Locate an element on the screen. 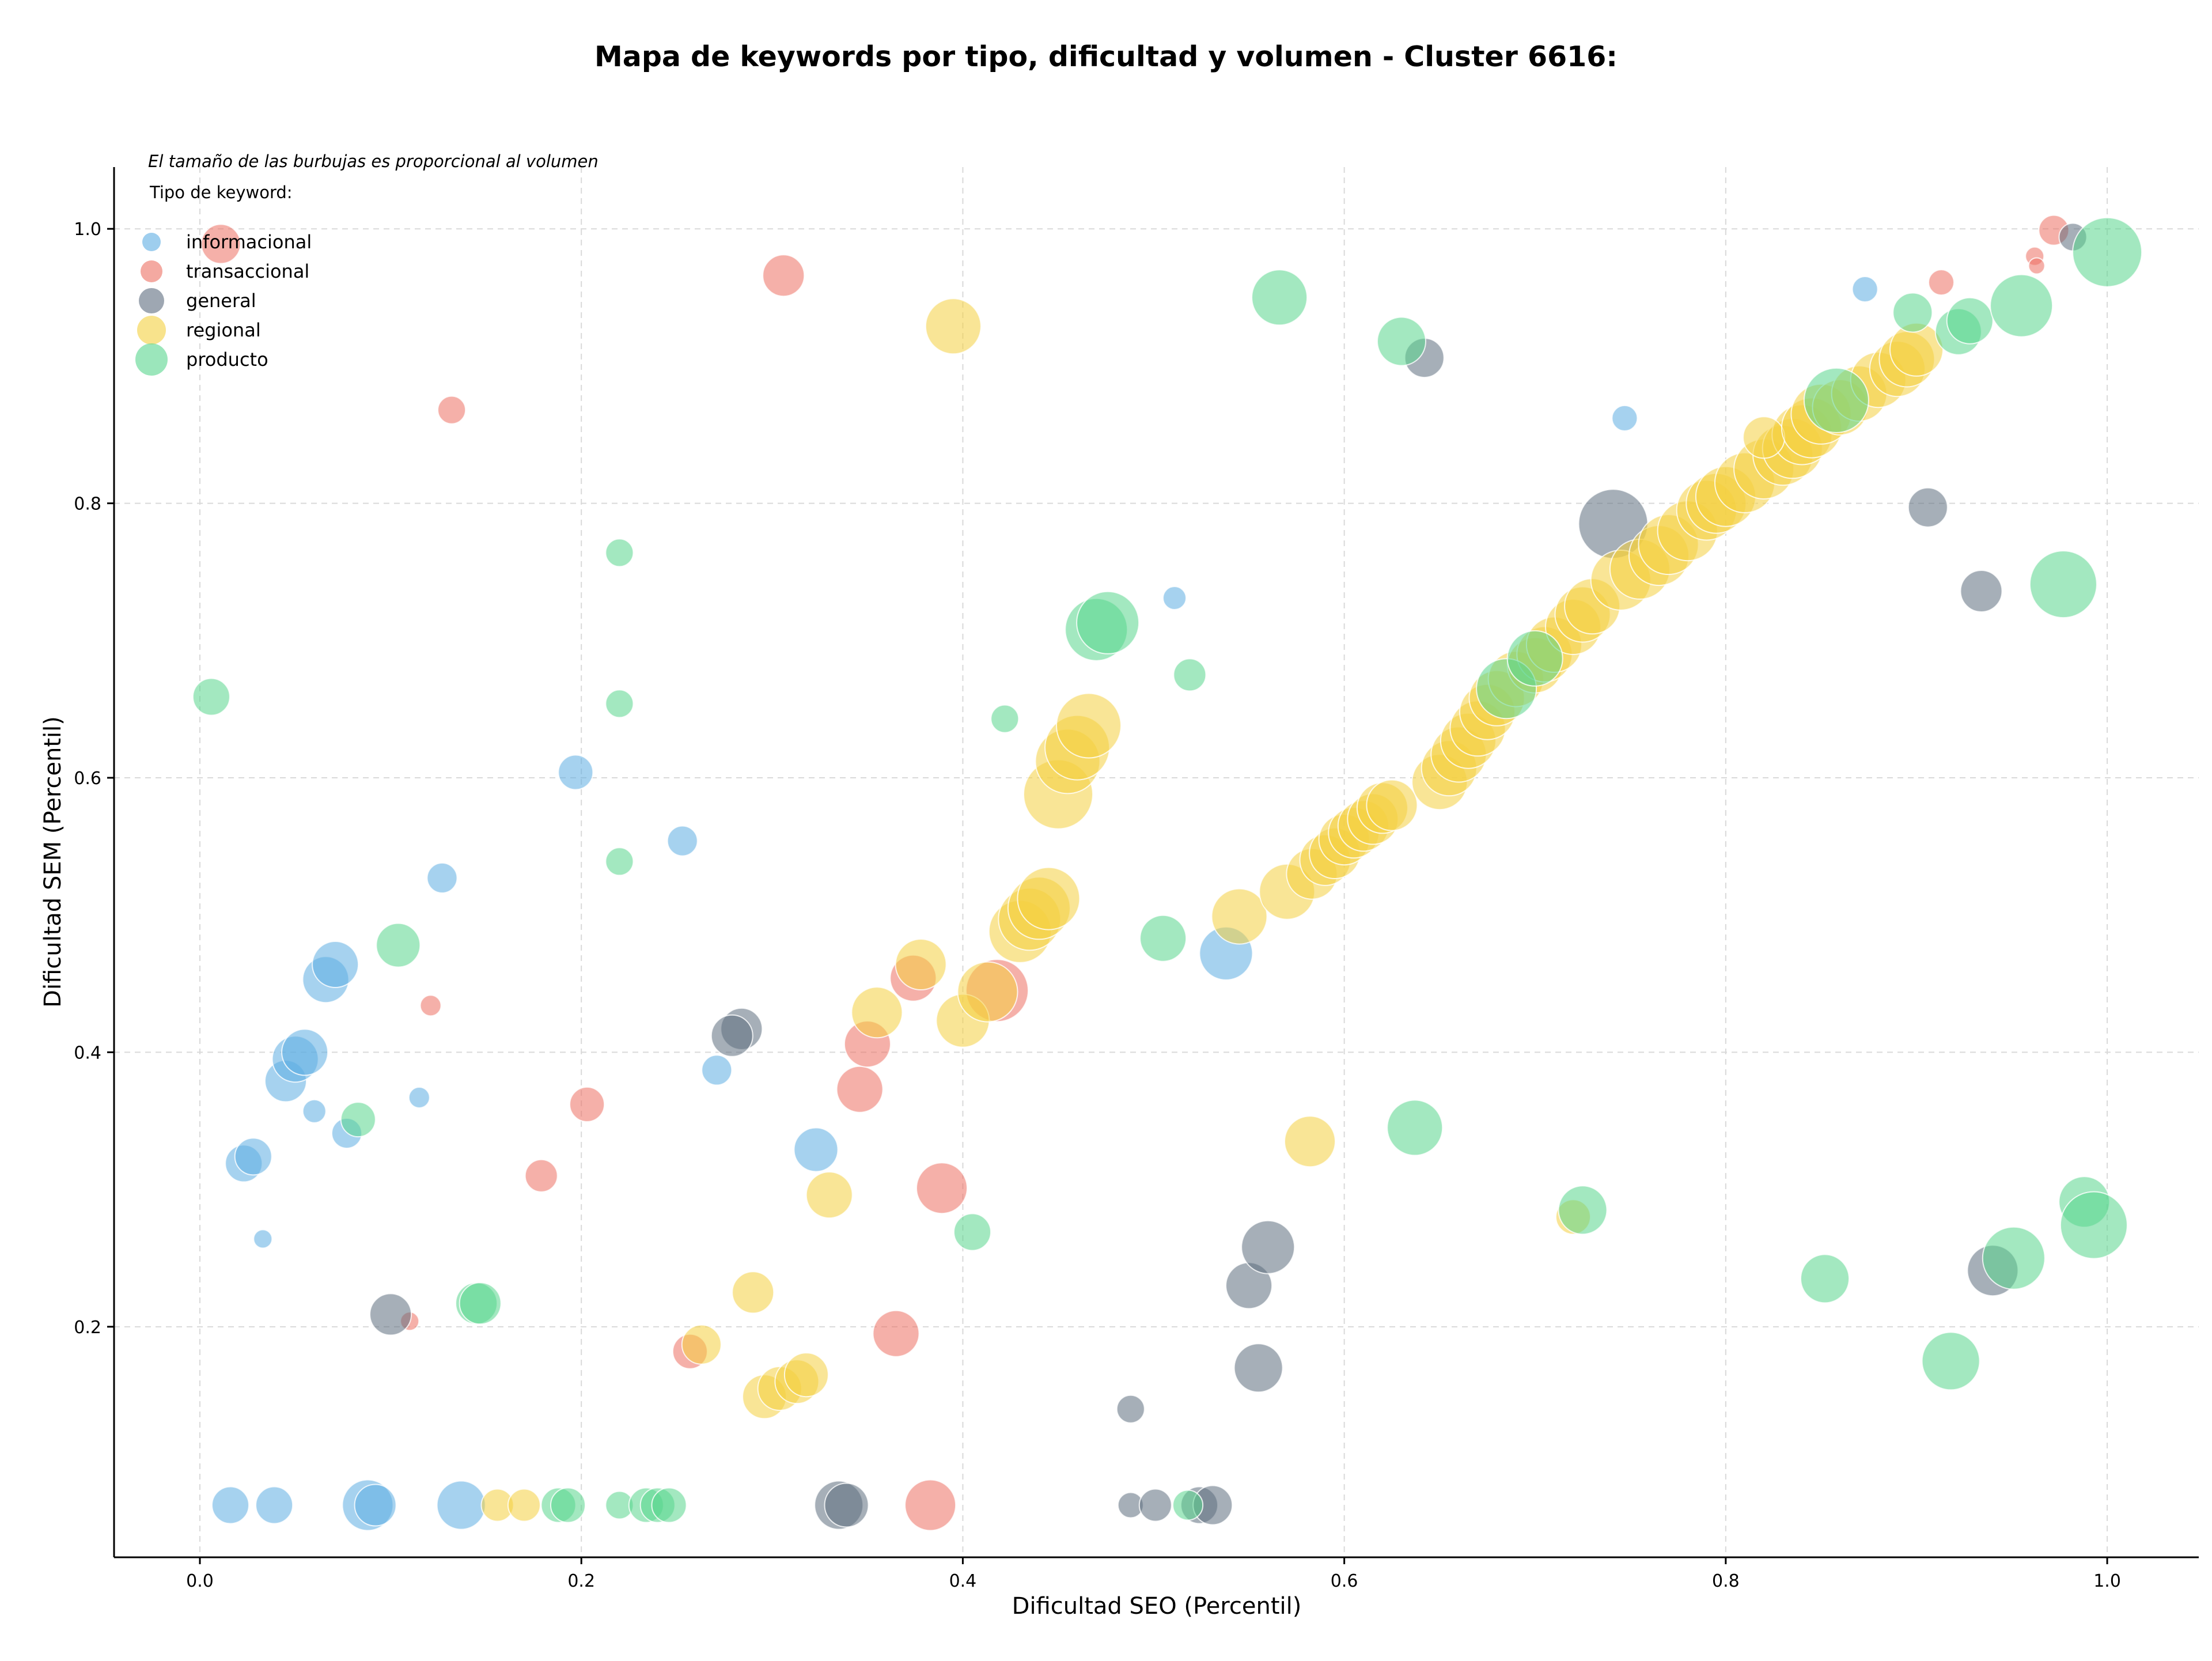 This screenshot has height=1661, width=2212. legend-marker-informacional is located at coordinates (151, 242).